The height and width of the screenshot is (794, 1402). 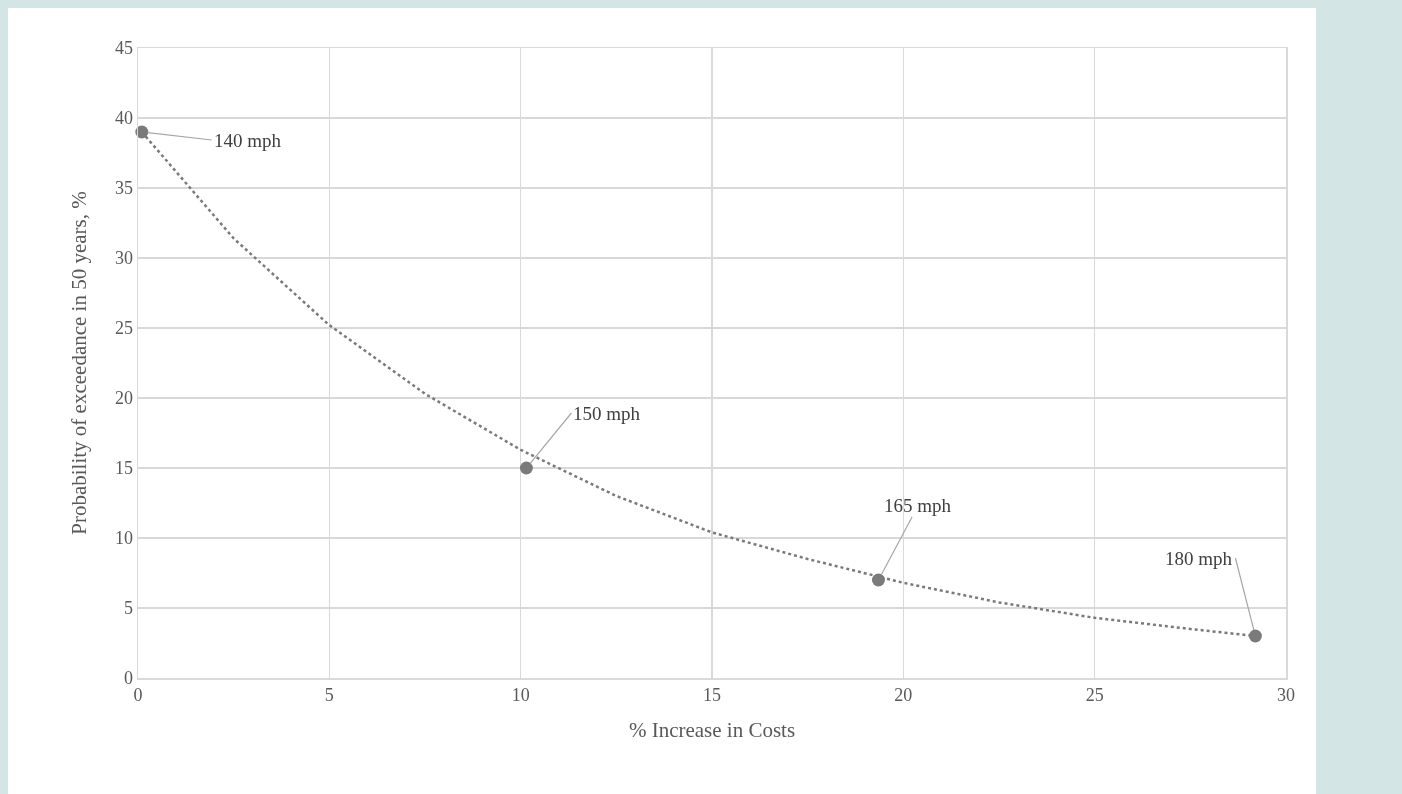 What do you see at coordinates (712, 730) in the screenshot?
I see `x-axis-title: % Increase in Costs` at bounding box center [712, 730].